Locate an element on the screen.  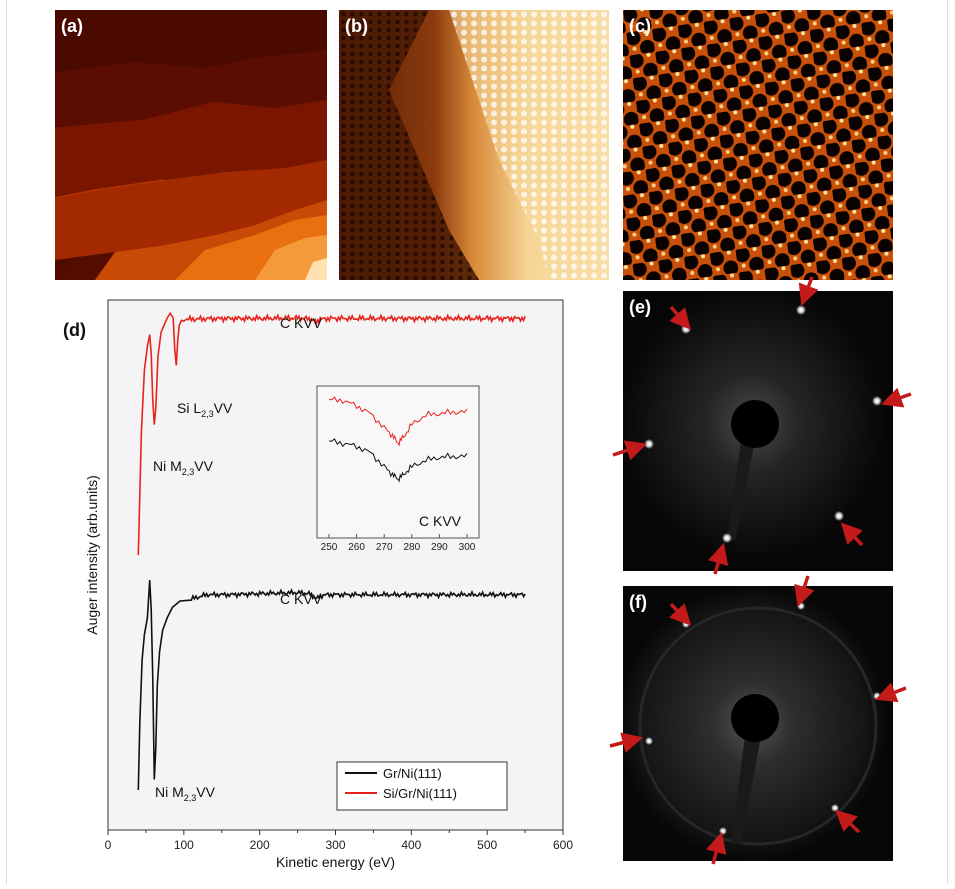
stm-honeycomb-graphic is located at coordinates (758, 145).